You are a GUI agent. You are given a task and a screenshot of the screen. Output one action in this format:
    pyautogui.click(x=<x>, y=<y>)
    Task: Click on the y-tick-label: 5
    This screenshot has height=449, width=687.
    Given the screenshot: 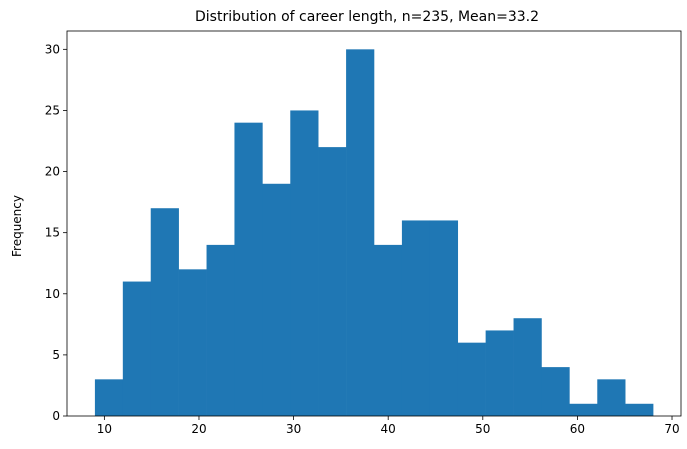 What is the action you would take?
    pyautogui.click(x=56, y=355)
    